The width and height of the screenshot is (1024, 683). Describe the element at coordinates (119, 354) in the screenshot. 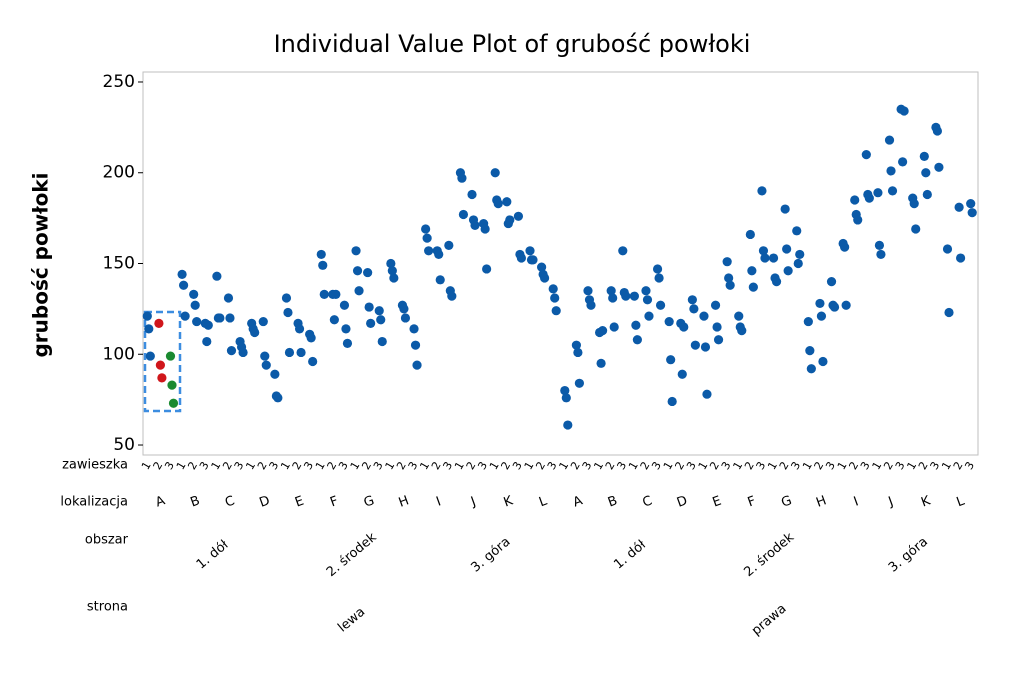

I see `y-tick-label: 100` at that location.